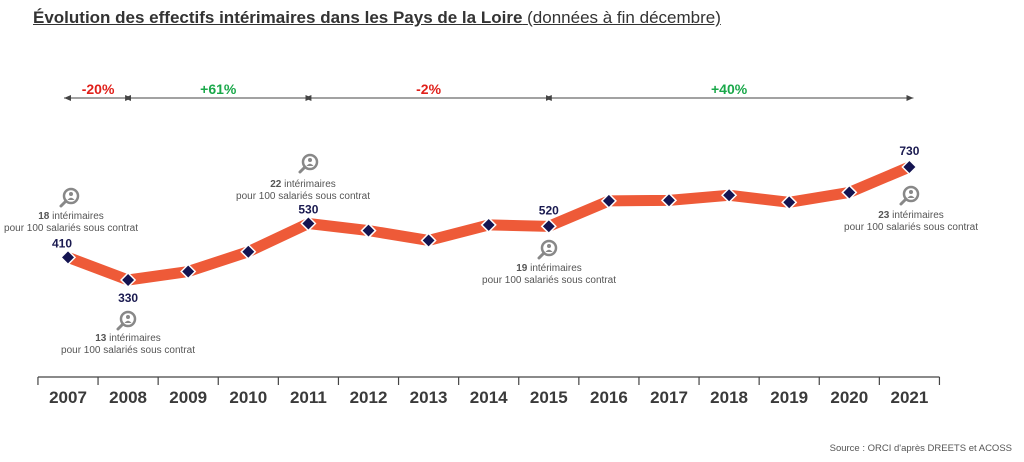 This screenshot has width=1024, height=462. I want to click on data-point-2013, so click(428, 240).